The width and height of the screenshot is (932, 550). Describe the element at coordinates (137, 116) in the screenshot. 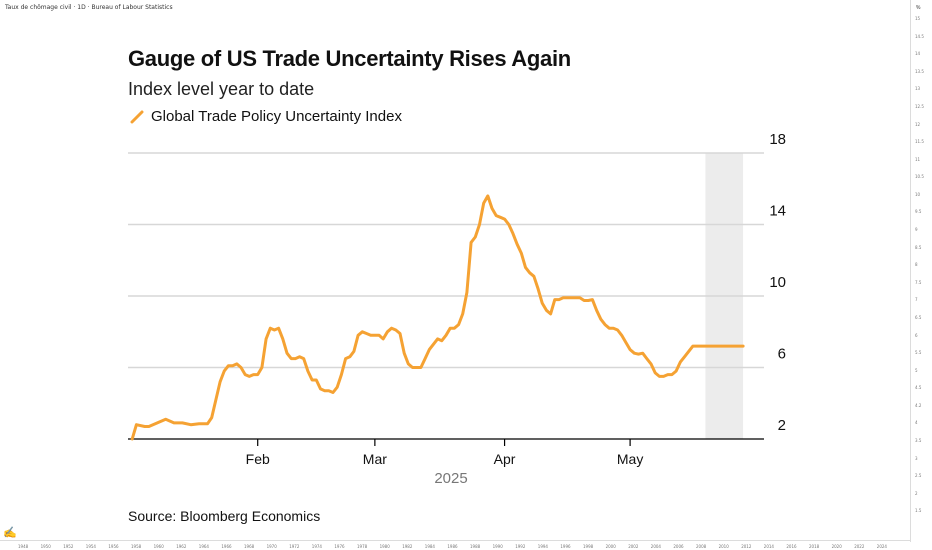

I see `legend-swatch-icon` at that location.